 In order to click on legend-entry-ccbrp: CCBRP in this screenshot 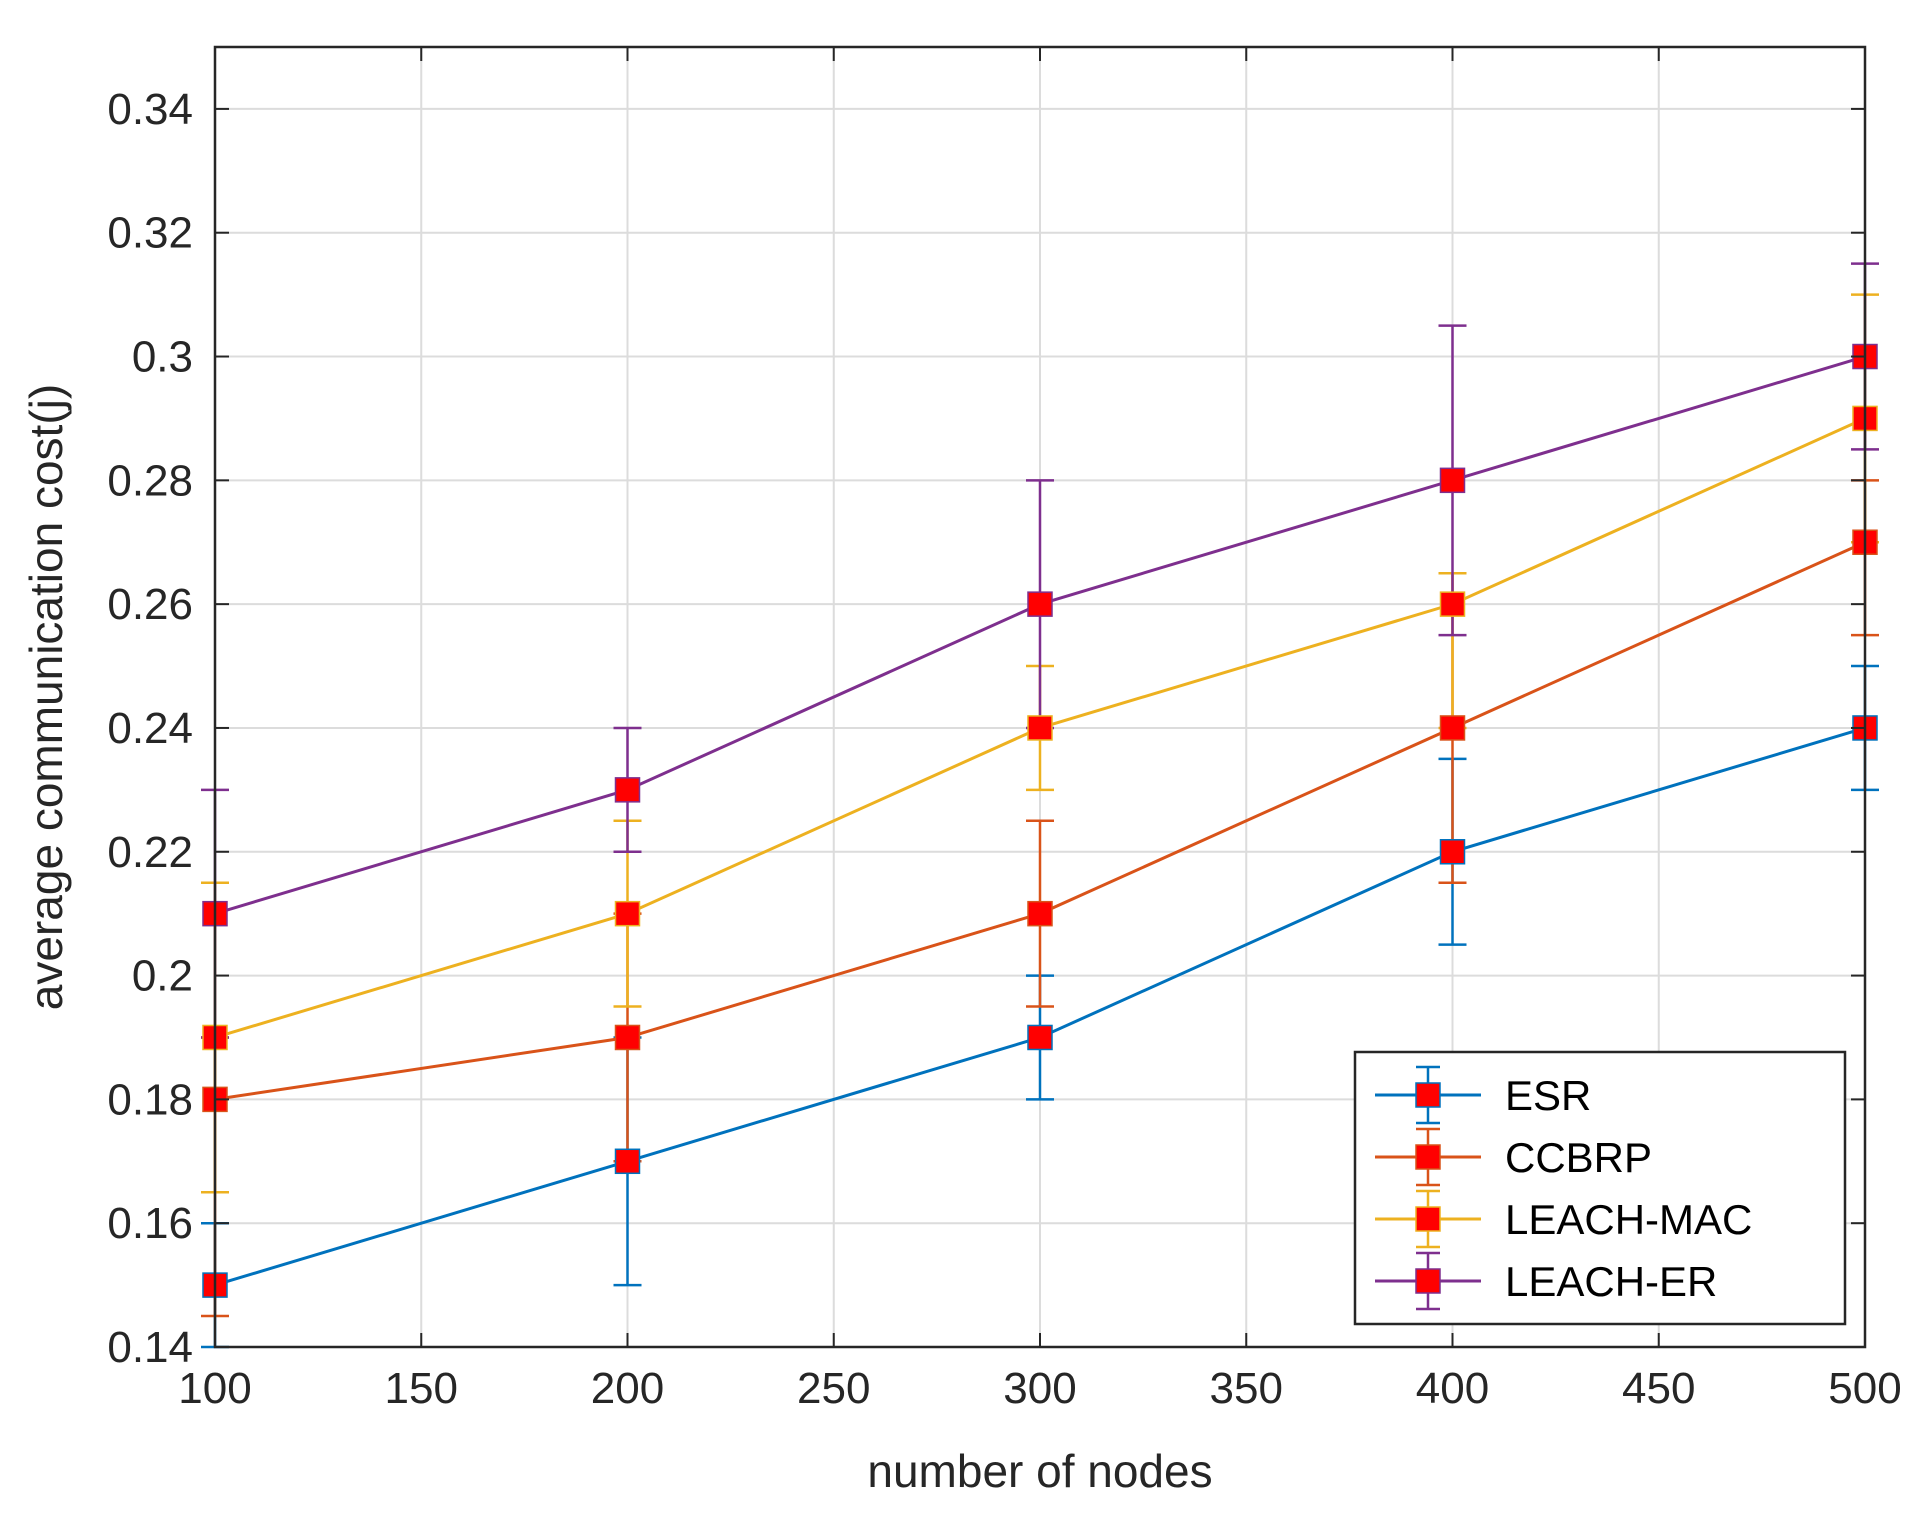, I will do `click(1513, 1157)`.